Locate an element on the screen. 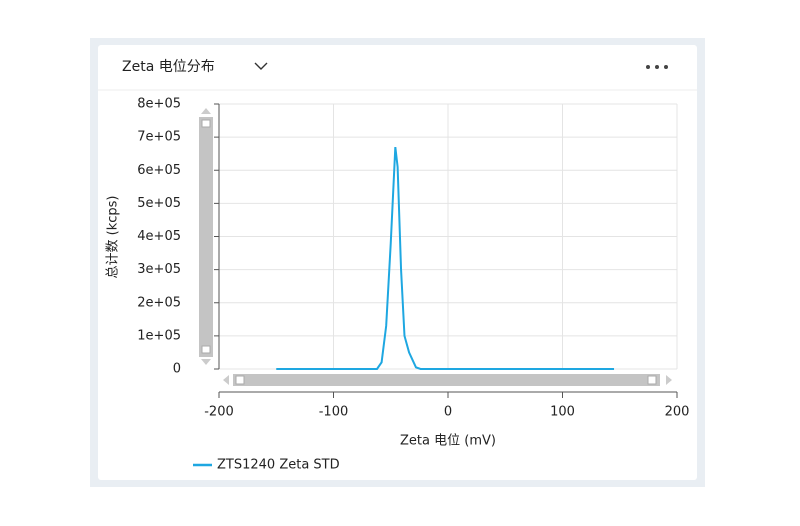 This screenshot has height=526, width=800. x-axis-title: Zeta 电位 (mV) is located at coordinates (448, 441).